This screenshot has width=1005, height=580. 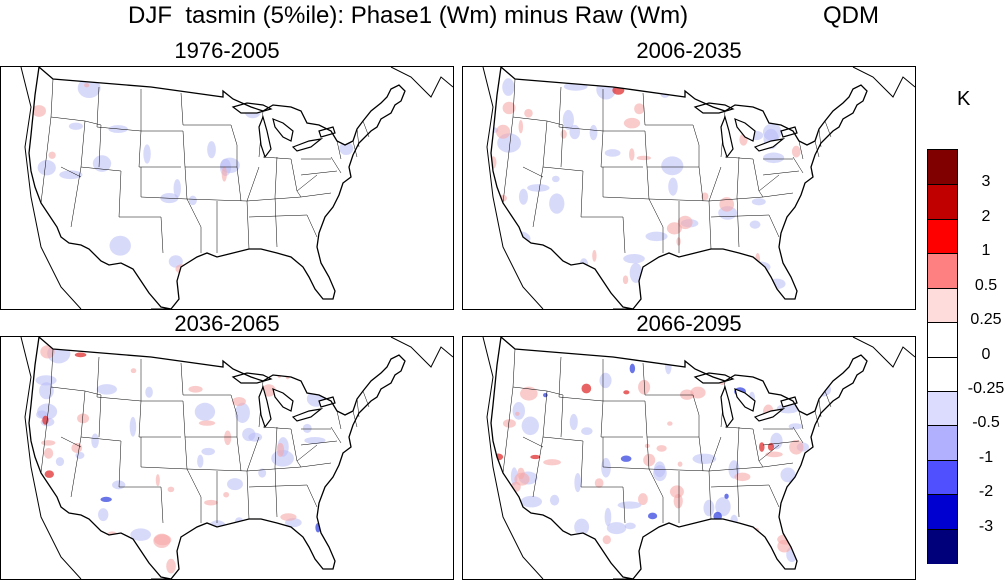 I want to click on colorbar-tick-label: 0, so click(x=986, y=354).